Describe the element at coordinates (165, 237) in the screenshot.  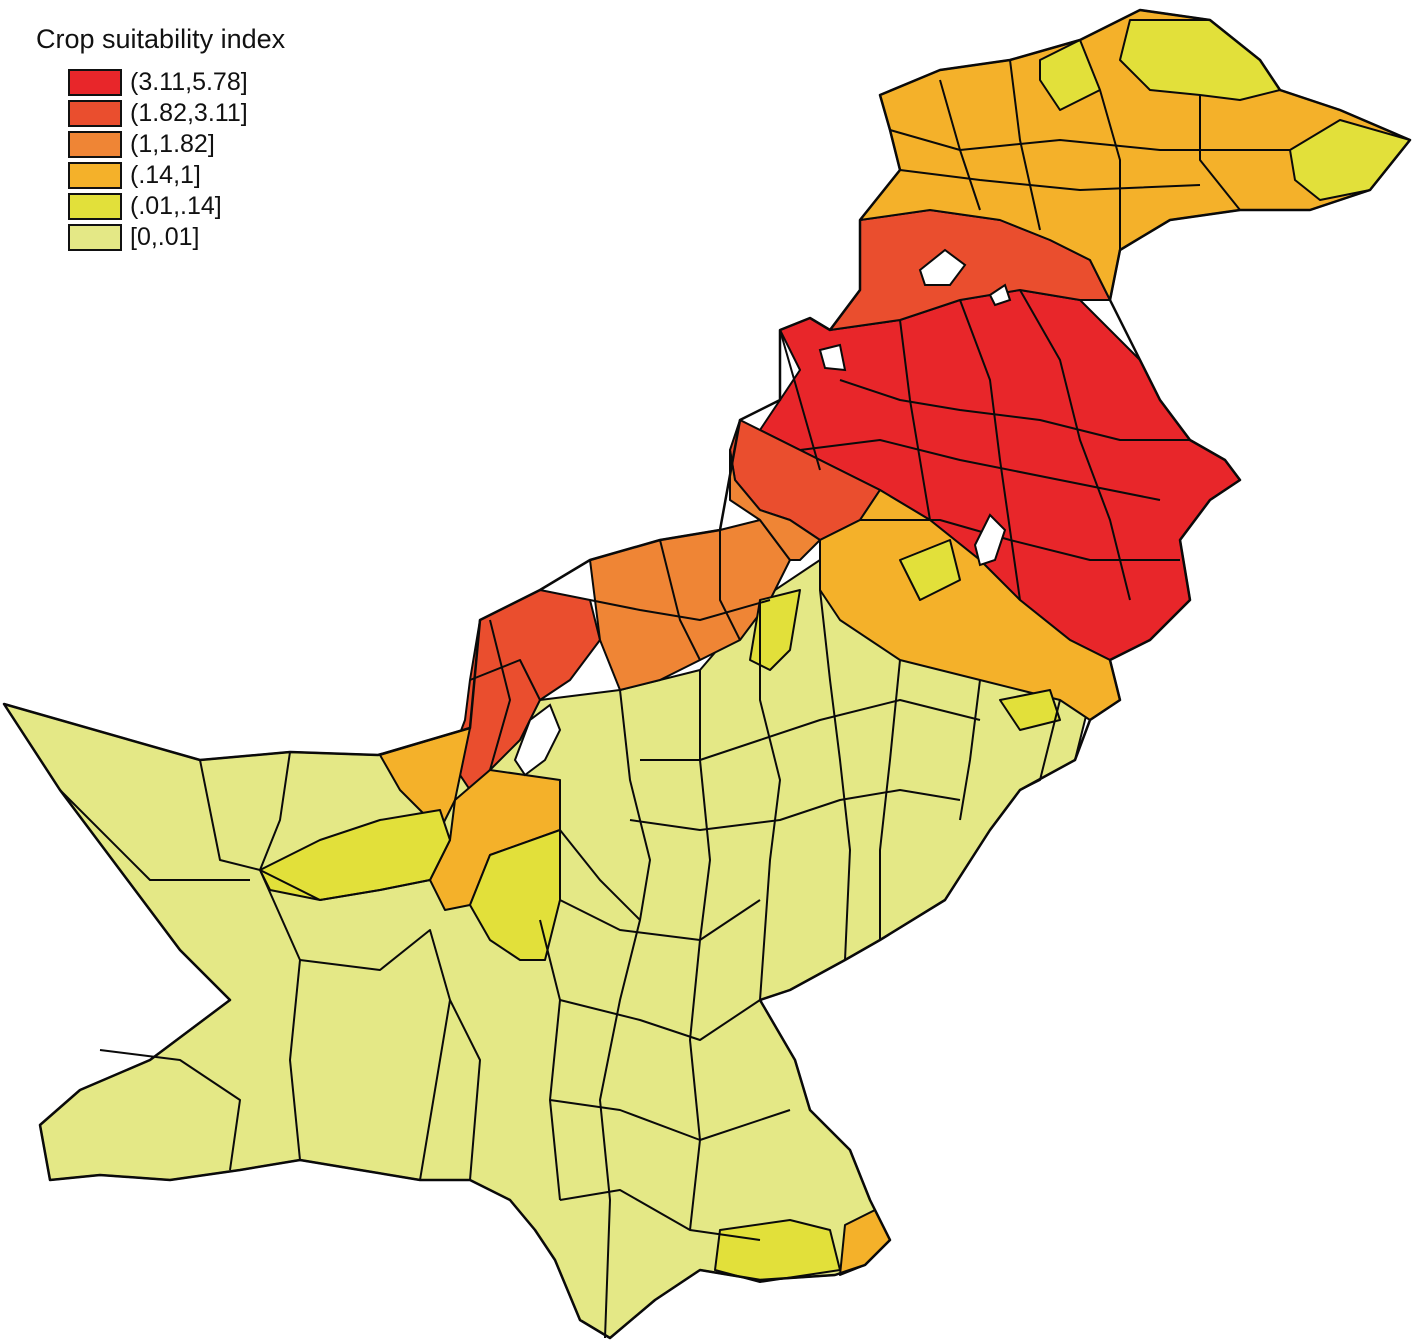
I see `legend-label: [0,.01]` at that location.